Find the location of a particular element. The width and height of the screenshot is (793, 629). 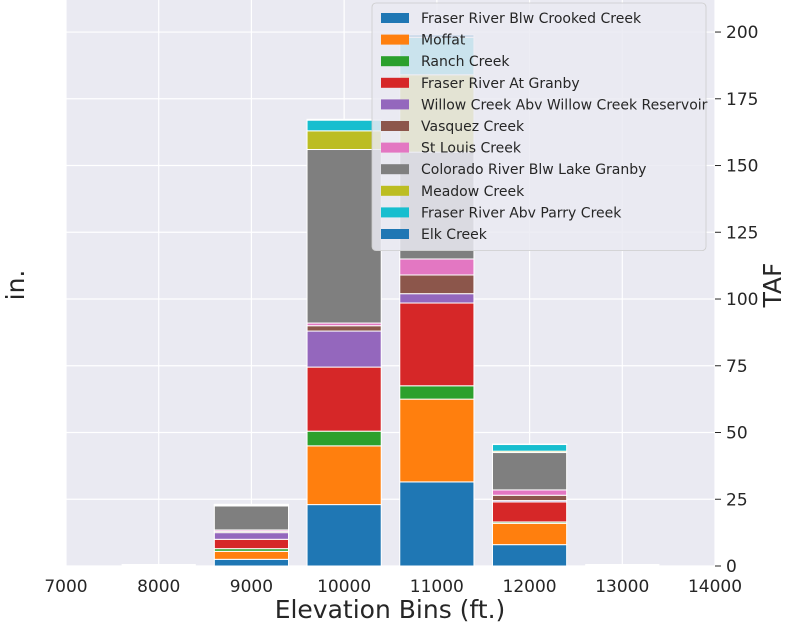

legend-label-7: Colorado River Blw Lake Granby is located at coordinates (533, 170).